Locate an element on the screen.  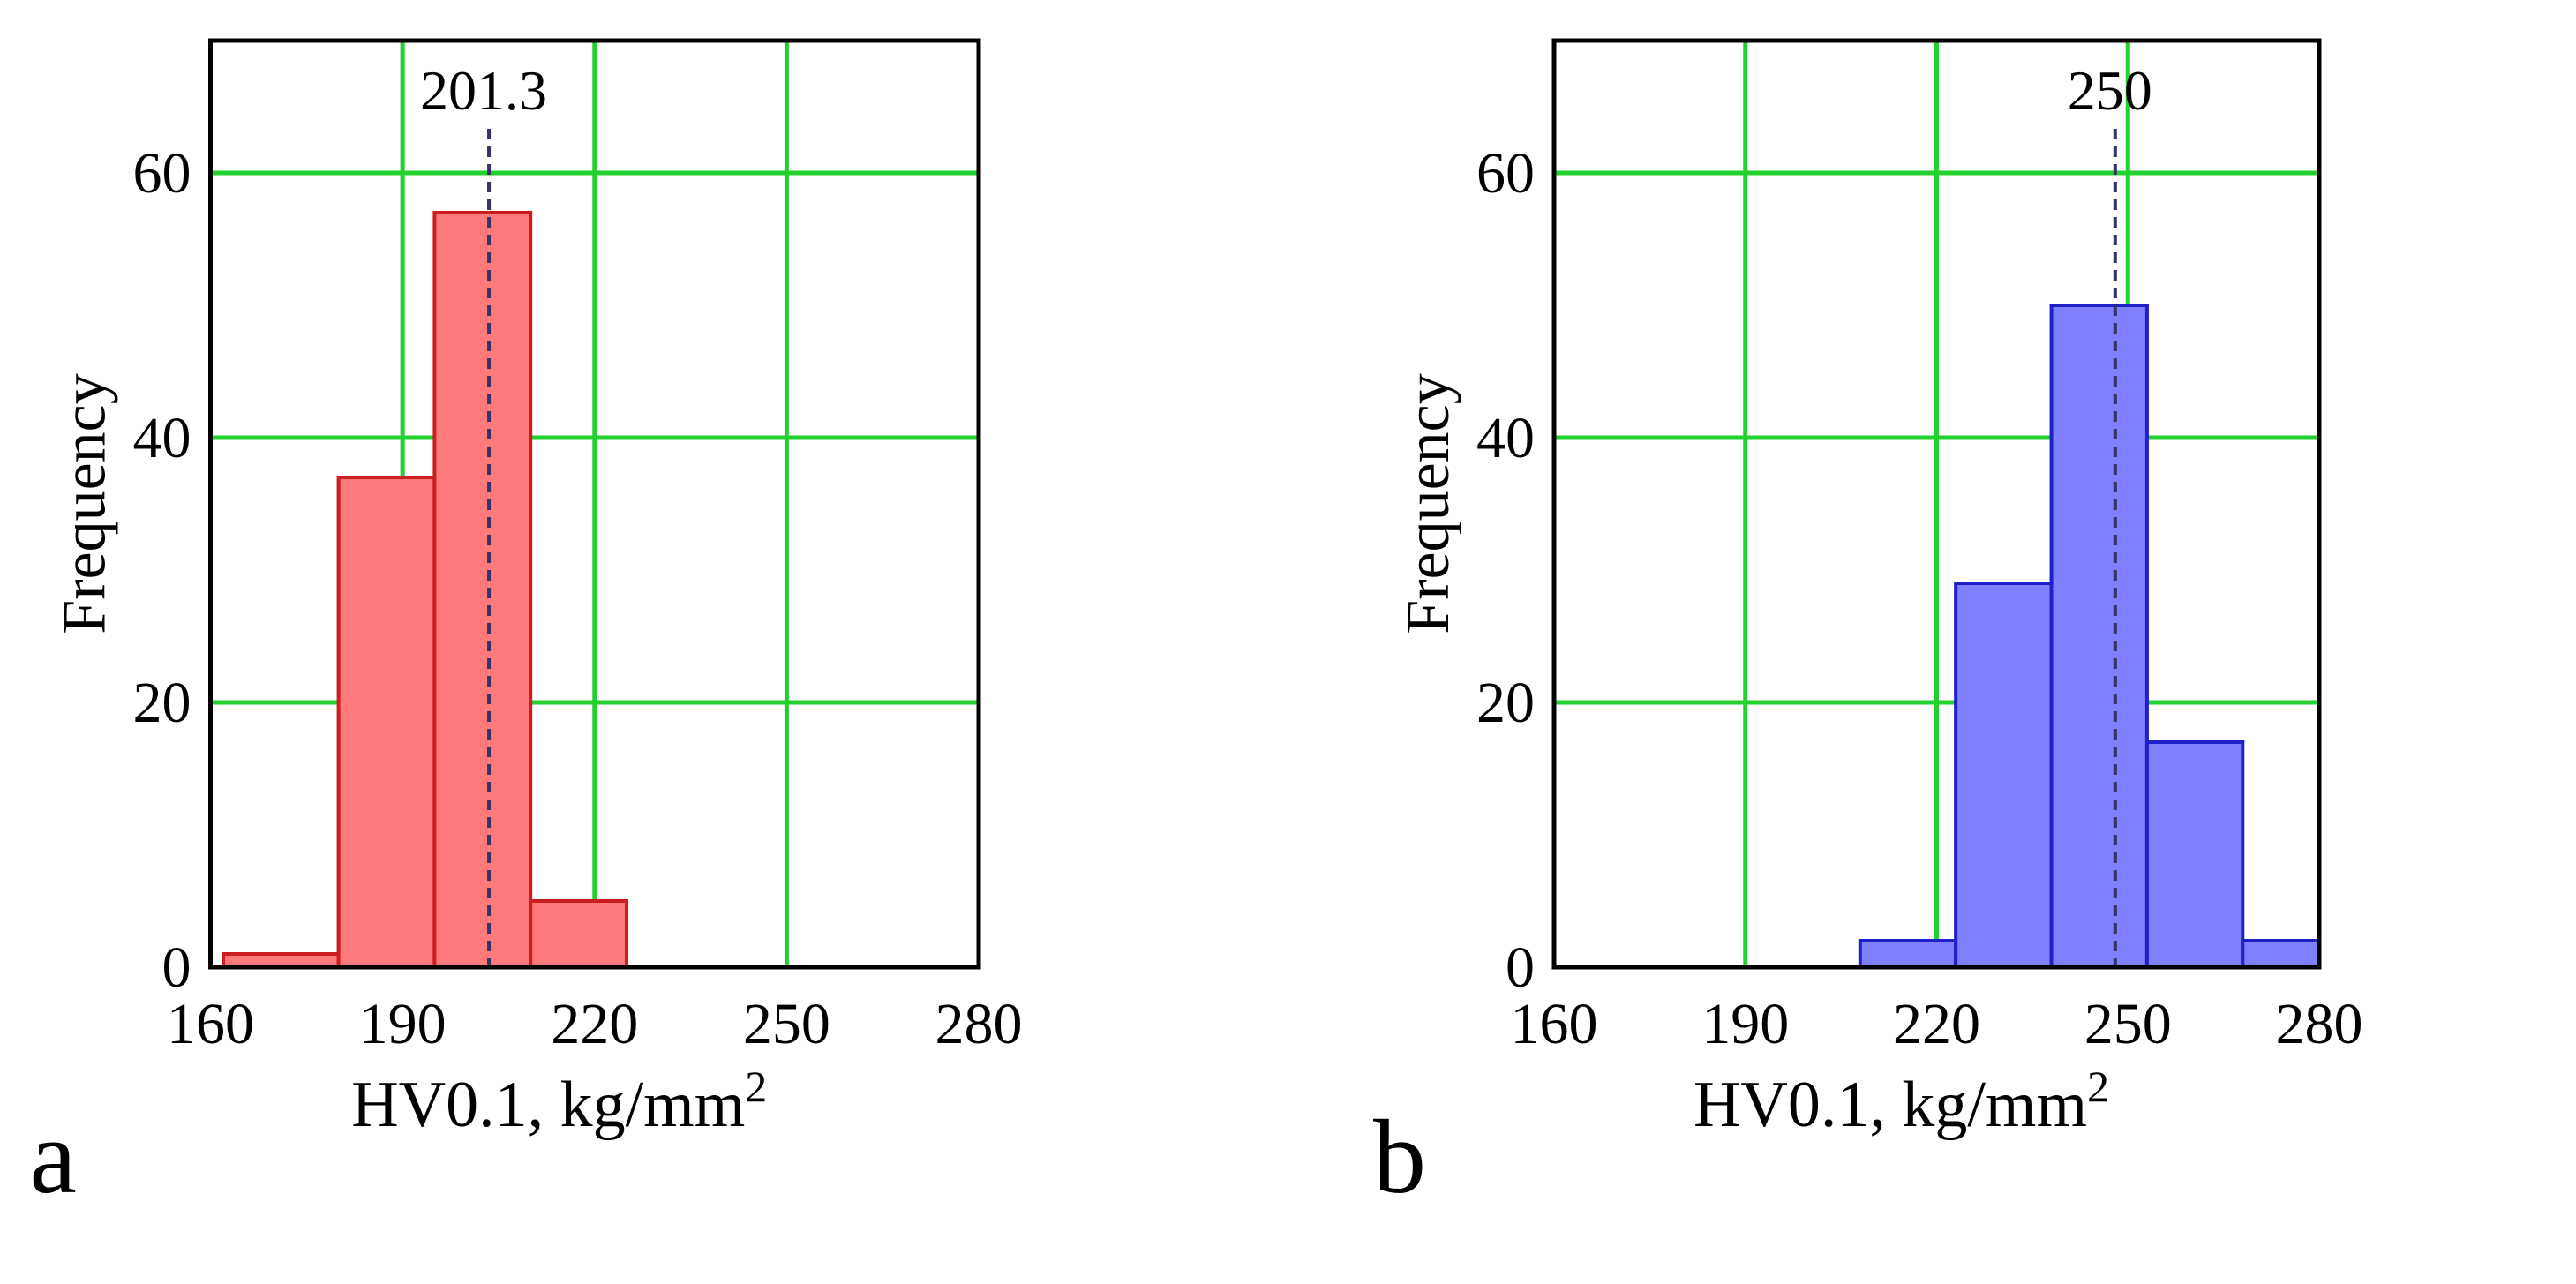
mean-marker-label: 250 is located at coordinates (2110, 90).